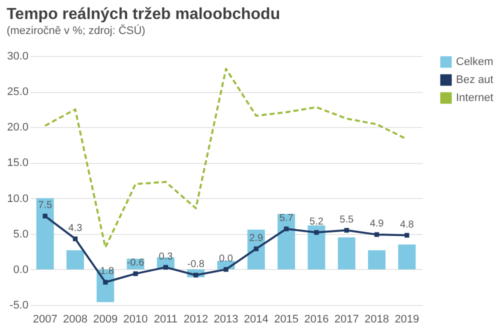  Describe the element at coordinates (20, 270) in the screenshot. I see `y-tick-label: 0.0` at that location.